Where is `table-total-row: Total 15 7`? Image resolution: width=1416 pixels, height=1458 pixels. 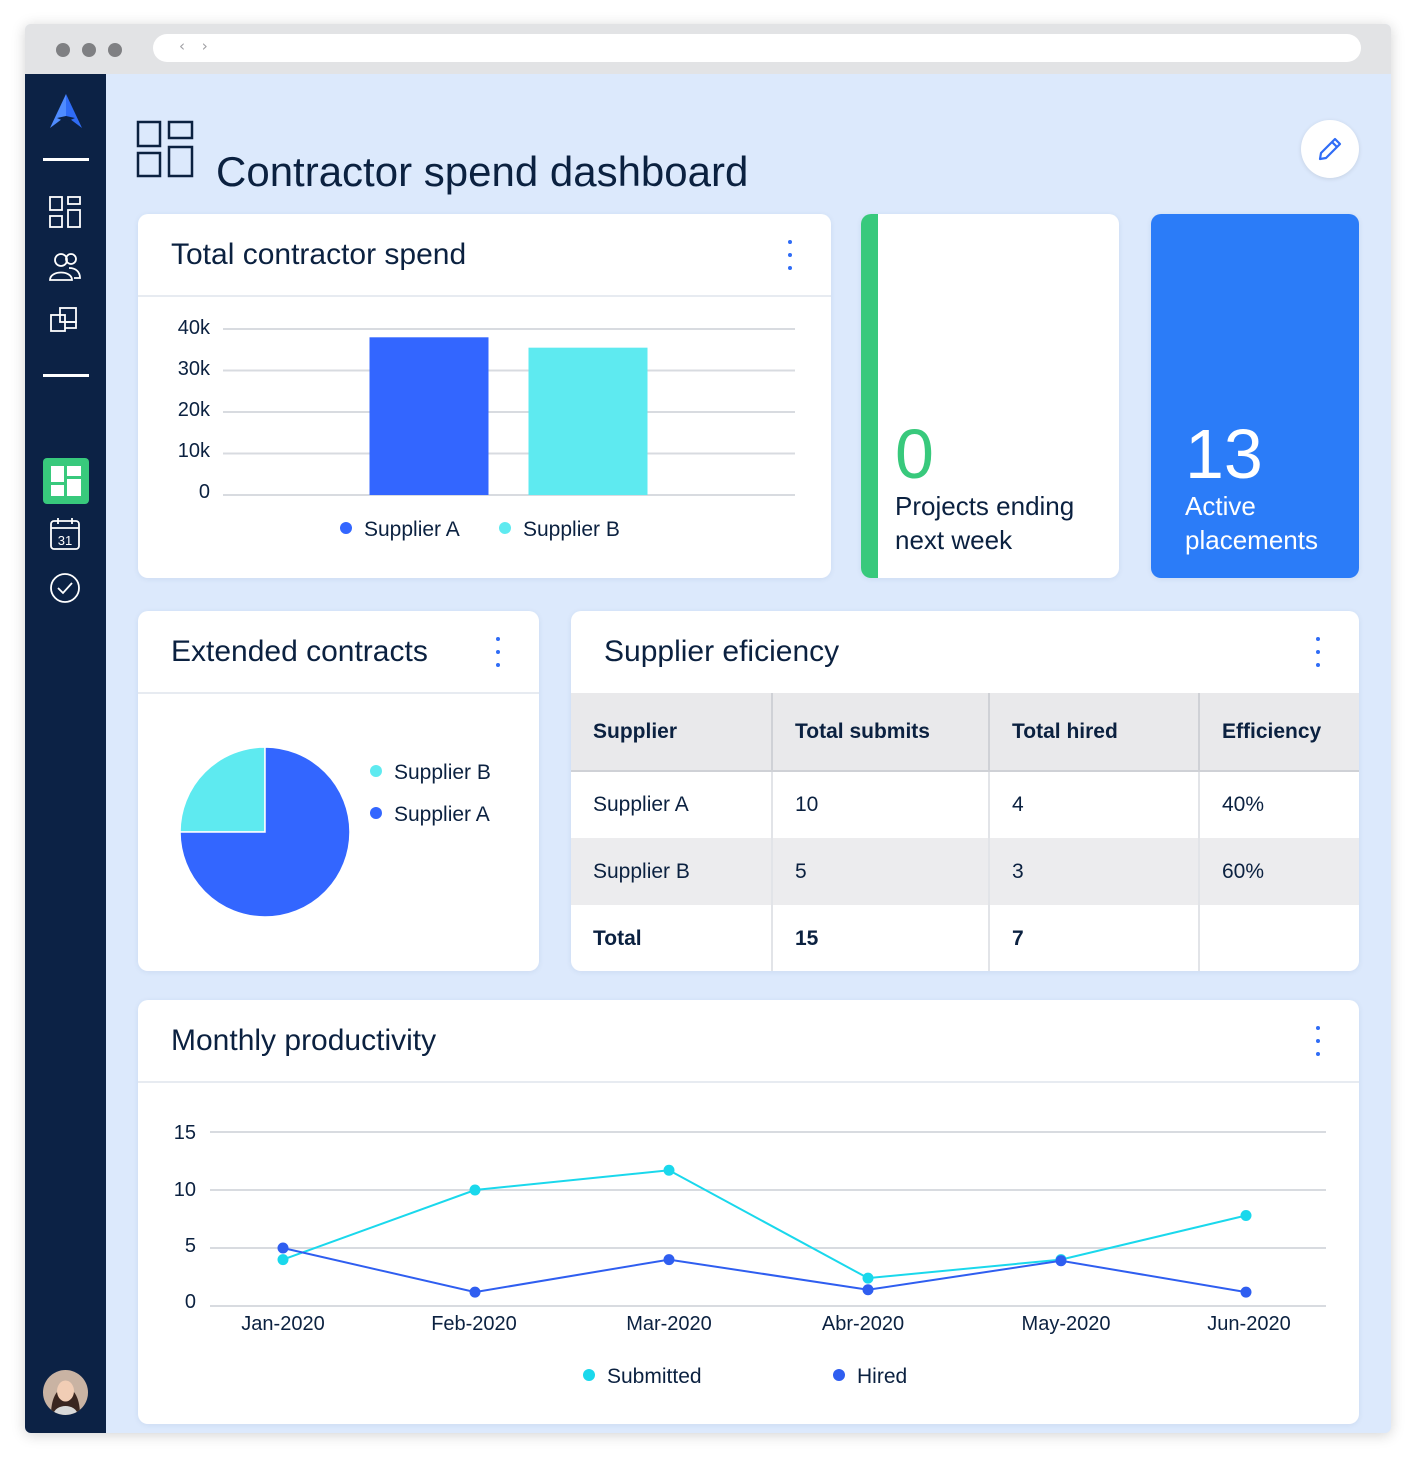 table-total-row: Total 15 7 is located at coordinates (965, 938).